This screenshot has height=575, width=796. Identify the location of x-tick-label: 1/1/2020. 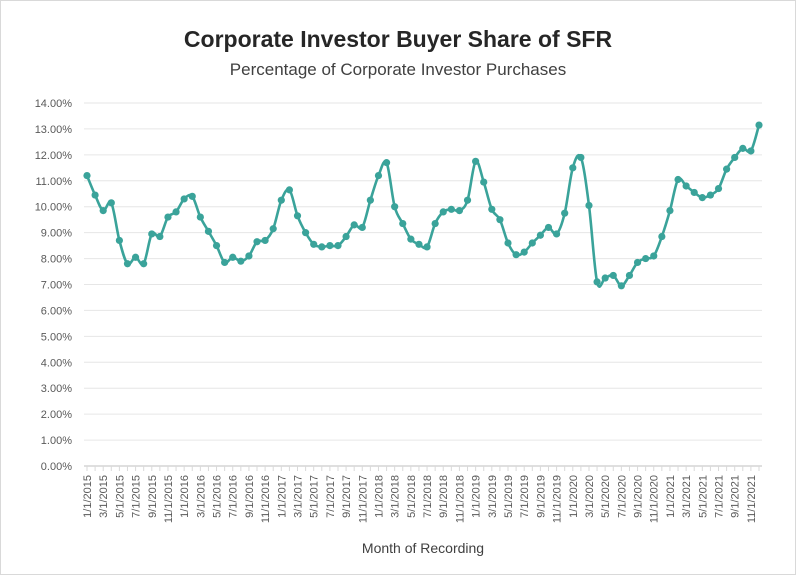
(574, 496).